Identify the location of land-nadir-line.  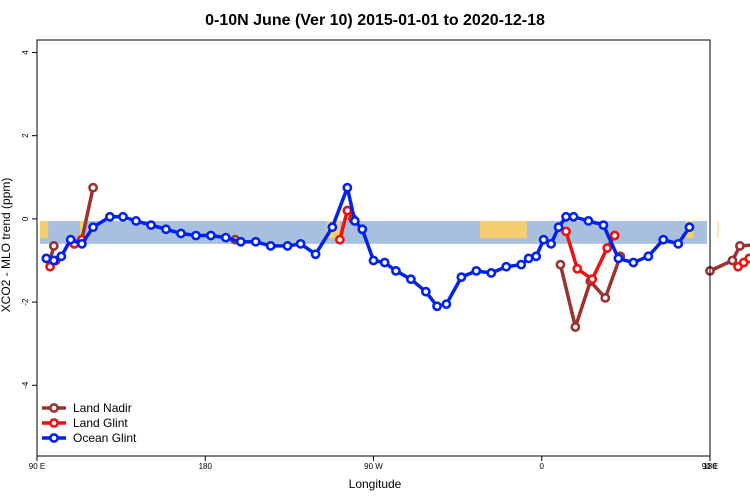
(590, 292).